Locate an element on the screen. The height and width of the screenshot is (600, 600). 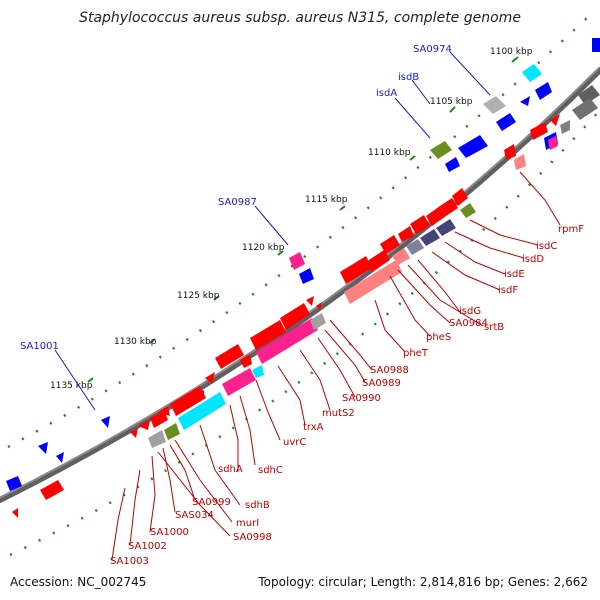
gene-label: uvrC is located at coordinates (294, 442).